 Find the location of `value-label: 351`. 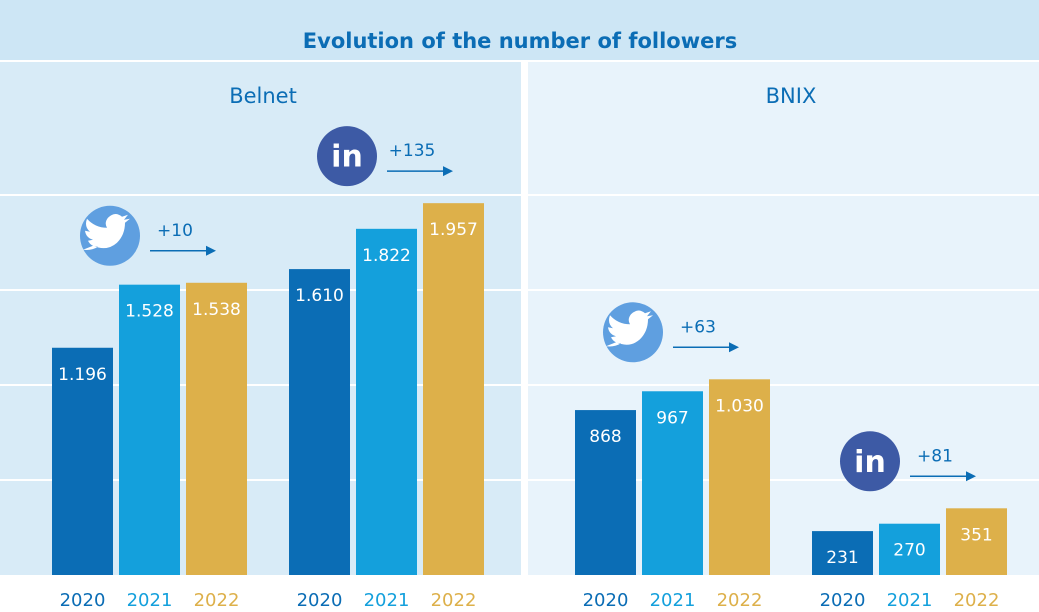

value-label: 351 is located at coordinates (976, 535).